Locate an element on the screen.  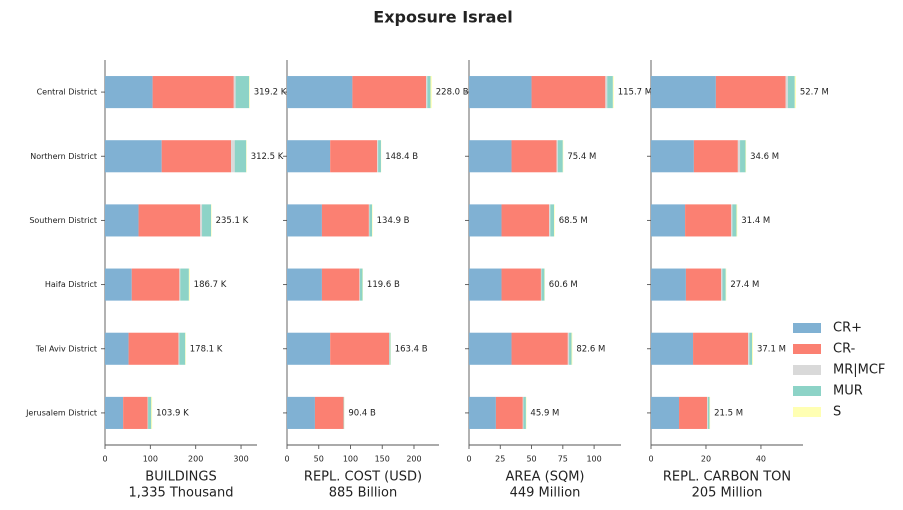
total-label: 90.4 B is located at coordinates (362, 413).